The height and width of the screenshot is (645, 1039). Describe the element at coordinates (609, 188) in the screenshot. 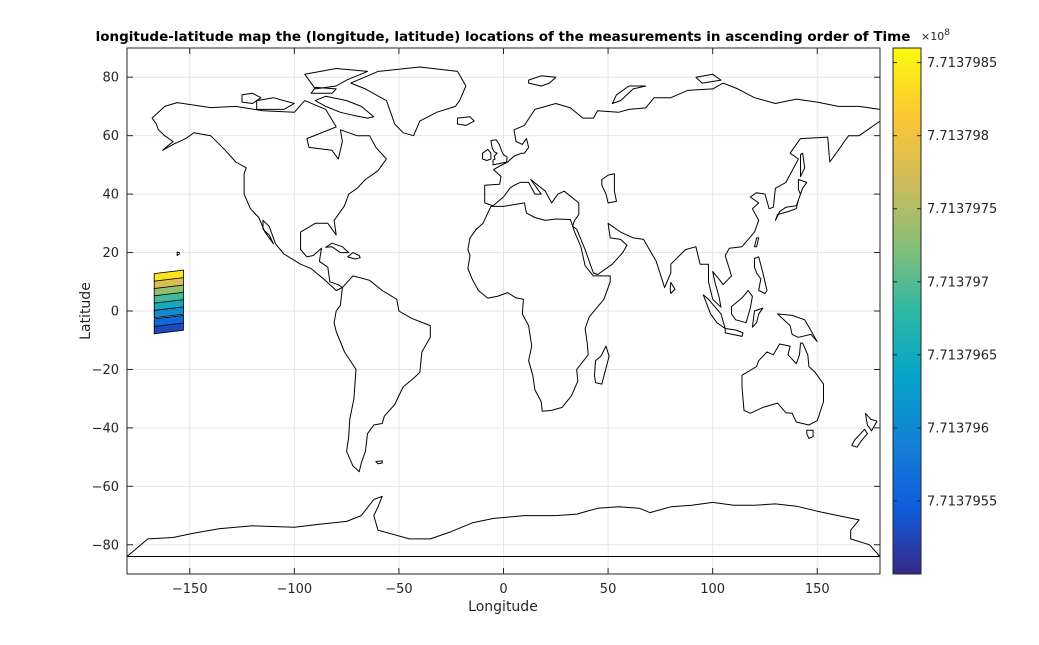

I see `coastline-caspian-sea` at that location.